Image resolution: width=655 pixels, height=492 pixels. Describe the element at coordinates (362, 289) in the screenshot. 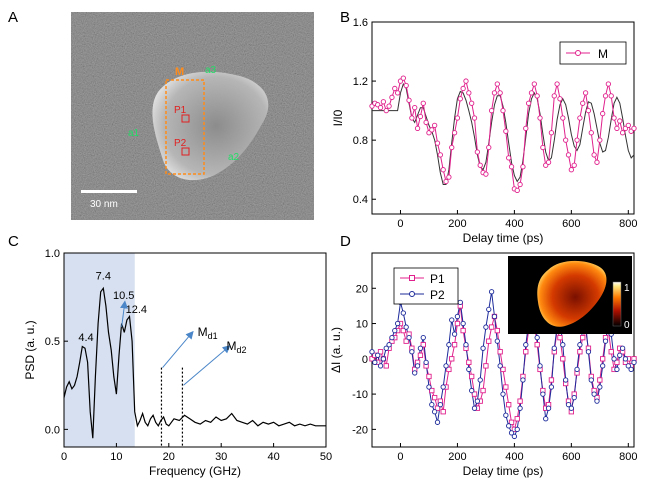

I see `panel-d-ytick-label: 20` at that location.